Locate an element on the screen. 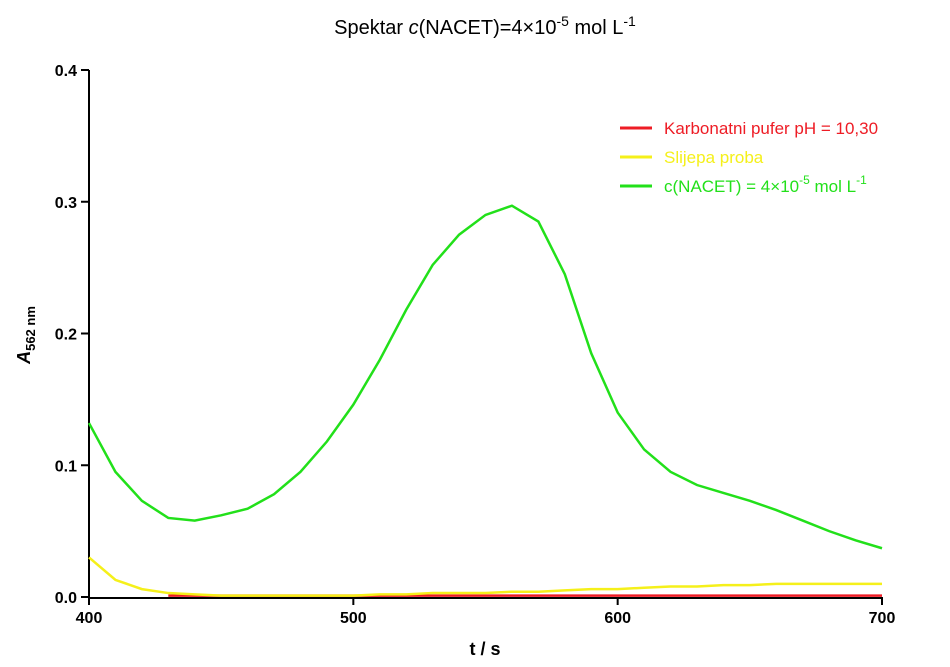  legend-label-part: -1 is located at coordinates (861, 180).